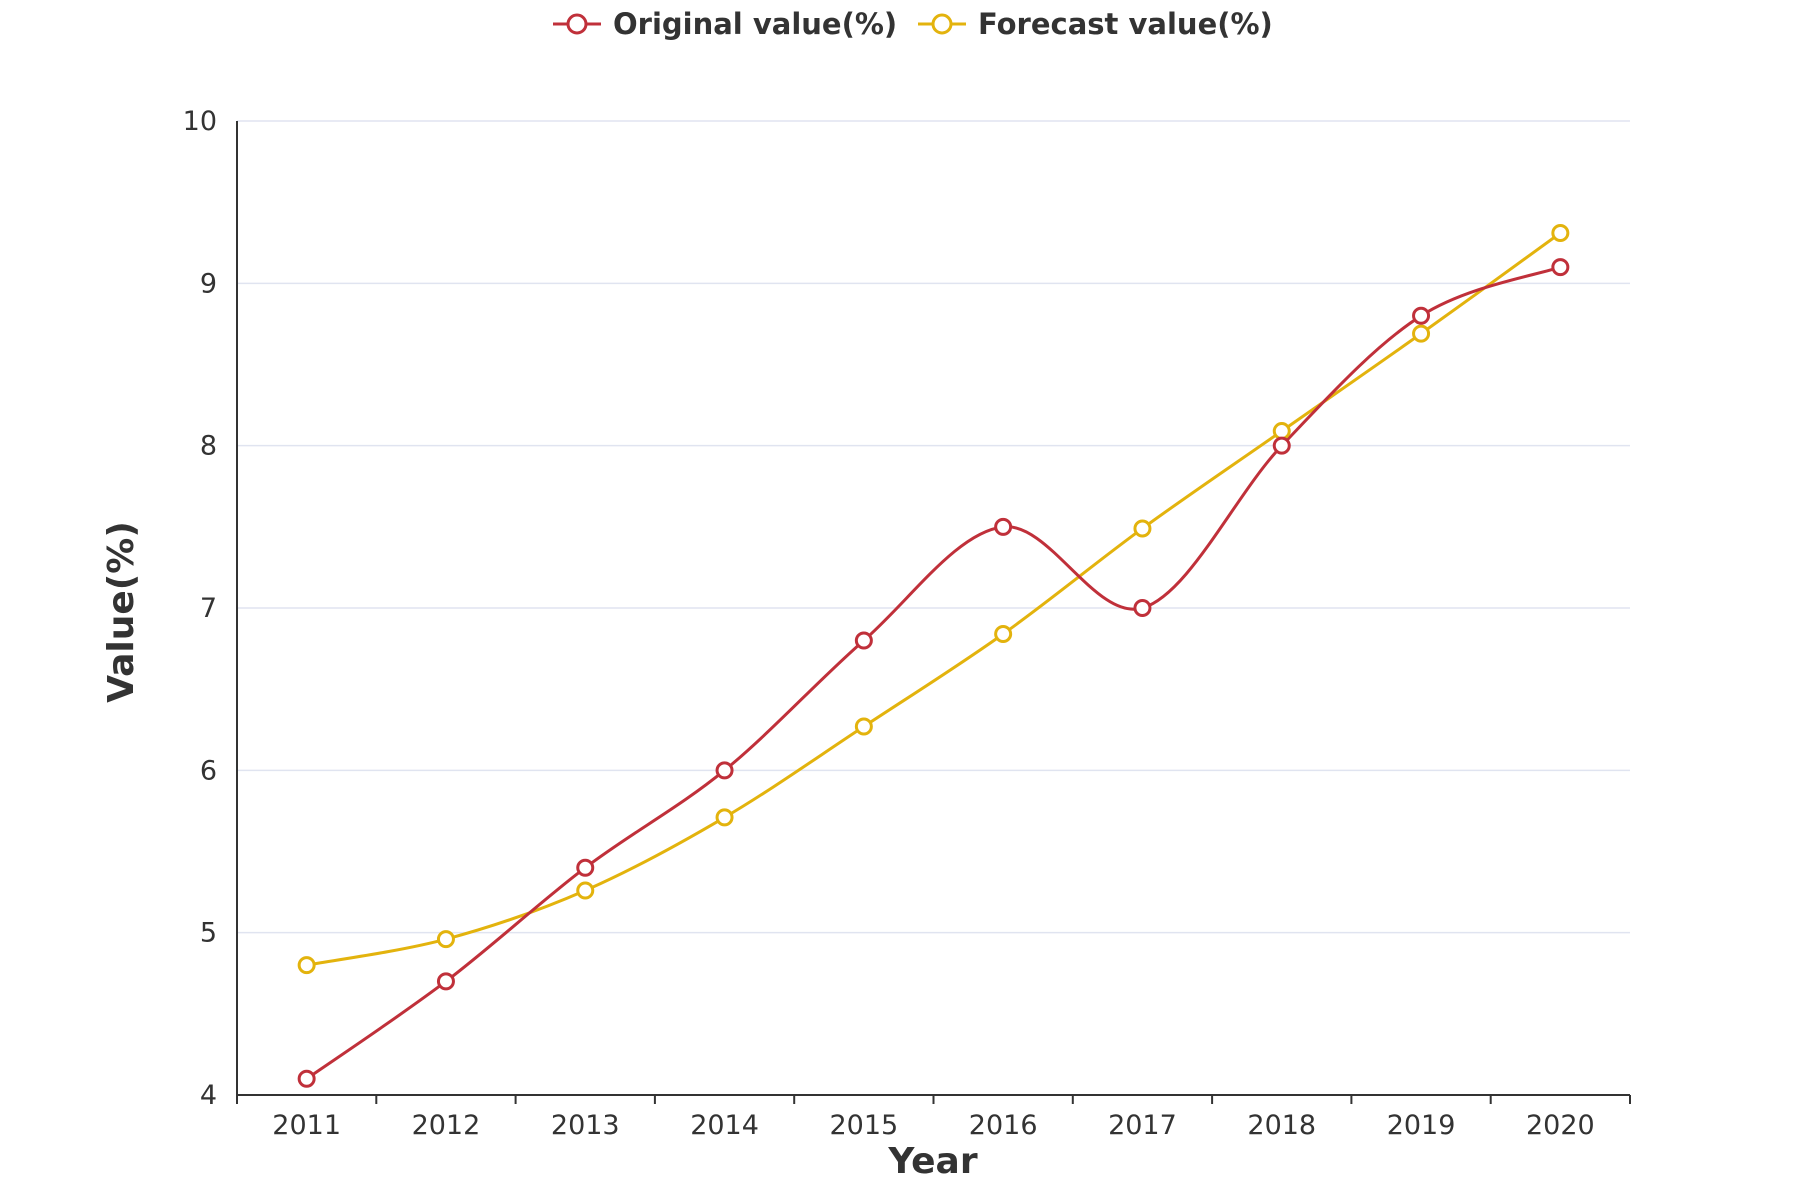 This screenshot has height=1194, width=1800. Describe the element at coordinates (755, 24) in the screenshot. I see `legend-label: Original value(%)` at that location.